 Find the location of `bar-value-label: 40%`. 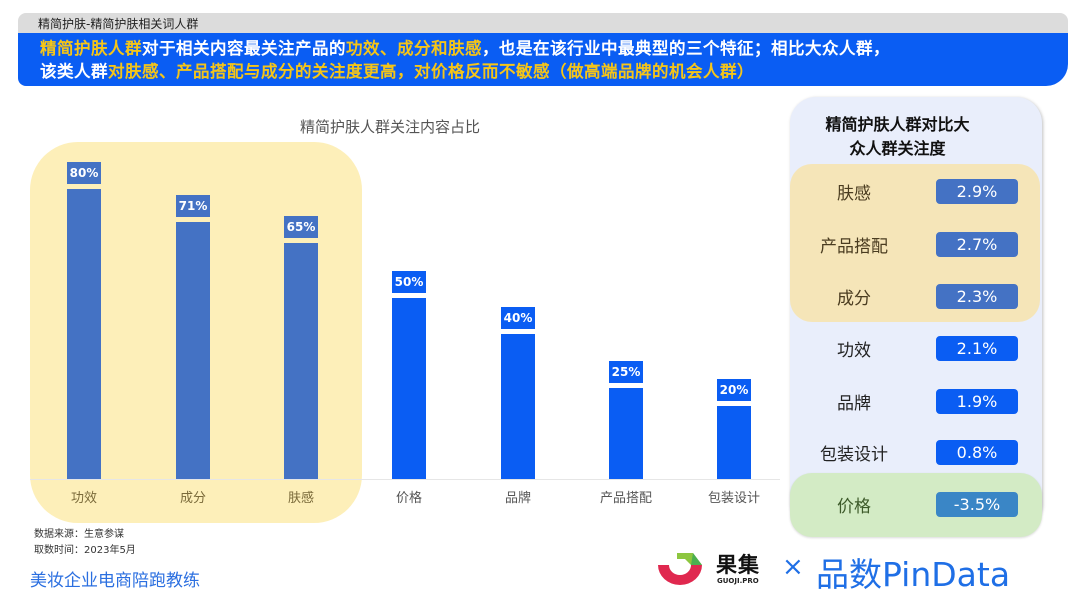

bar-value-label: 40% is located at coordinates (518, 318).